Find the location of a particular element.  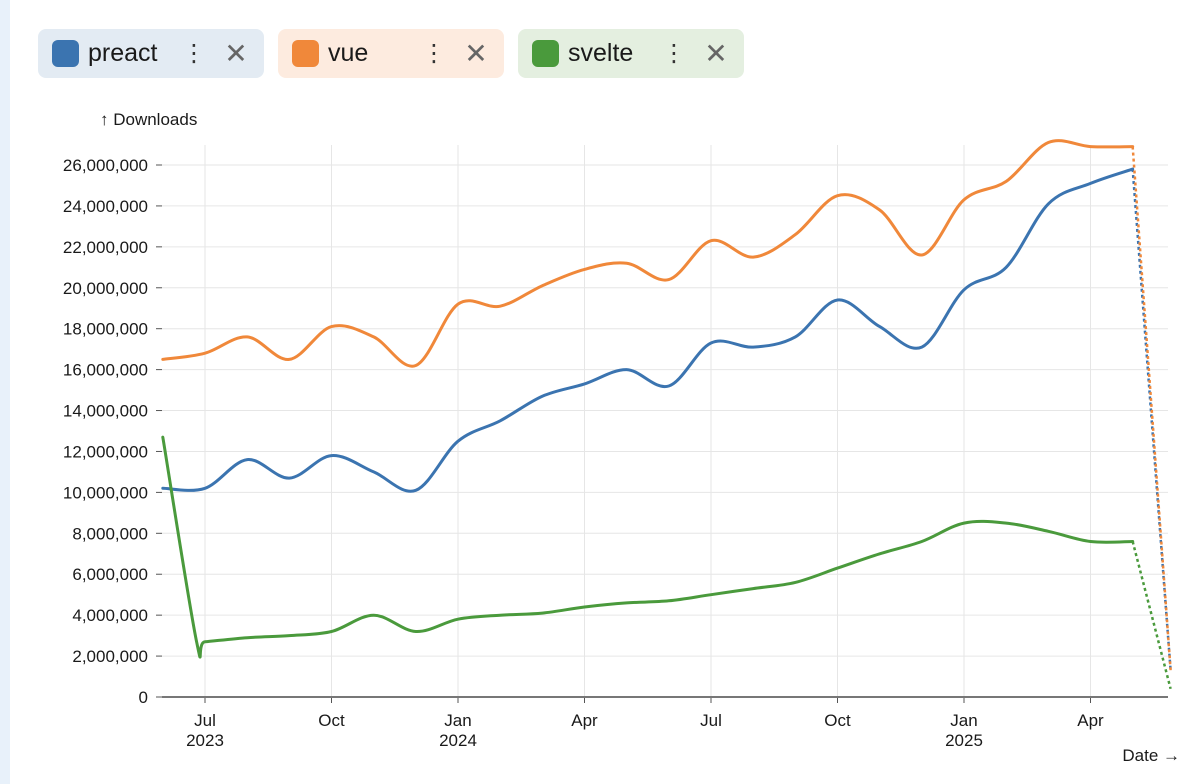

y-tick-label: 12,000,000 is located at coordinates (105, 451).